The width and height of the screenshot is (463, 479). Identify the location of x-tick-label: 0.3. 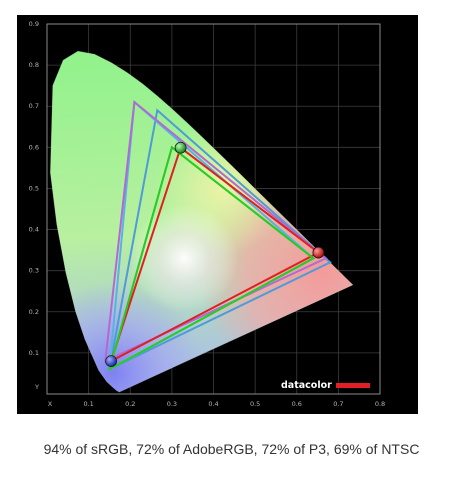
(172, 404).